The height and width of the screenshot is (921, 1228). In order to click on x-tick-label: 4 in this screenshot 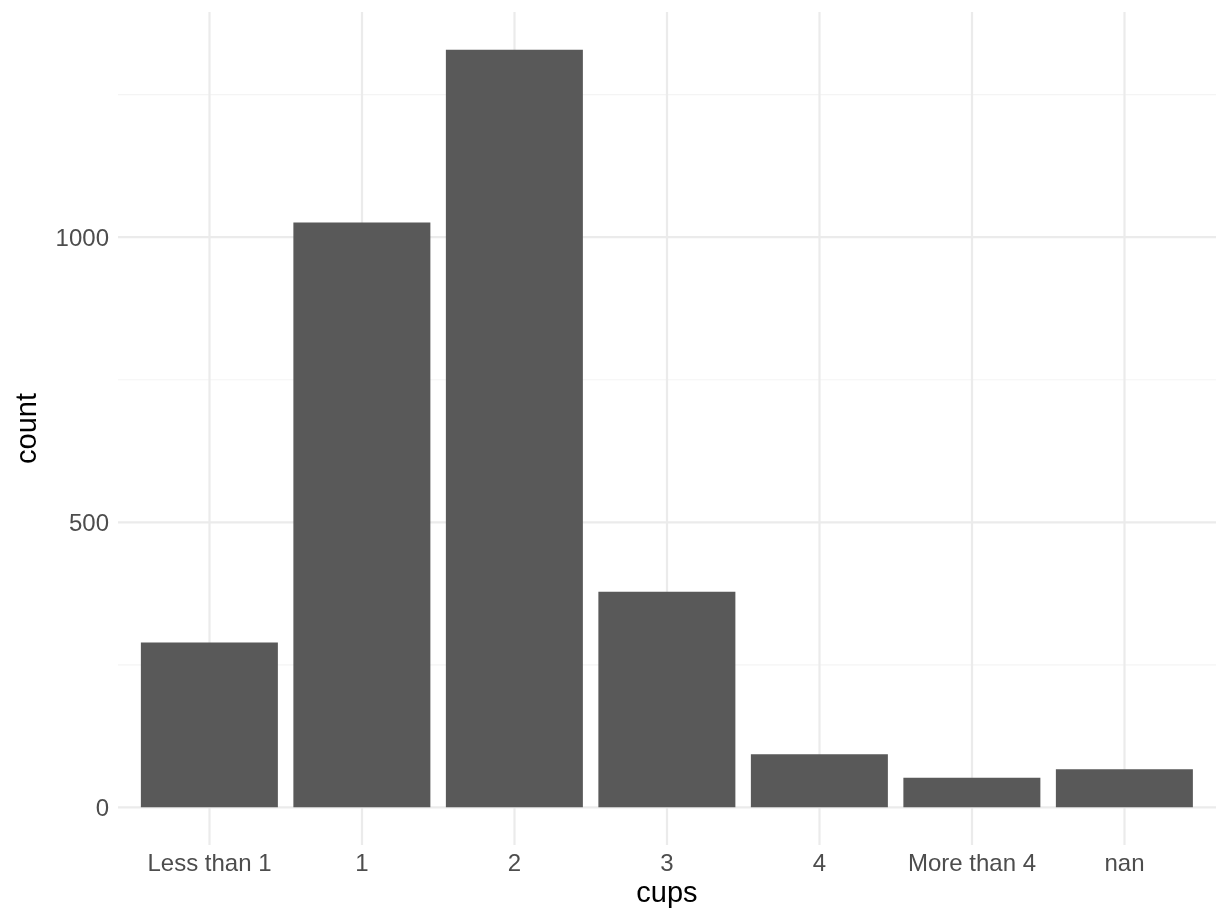, I will do `click(819, 863)`.